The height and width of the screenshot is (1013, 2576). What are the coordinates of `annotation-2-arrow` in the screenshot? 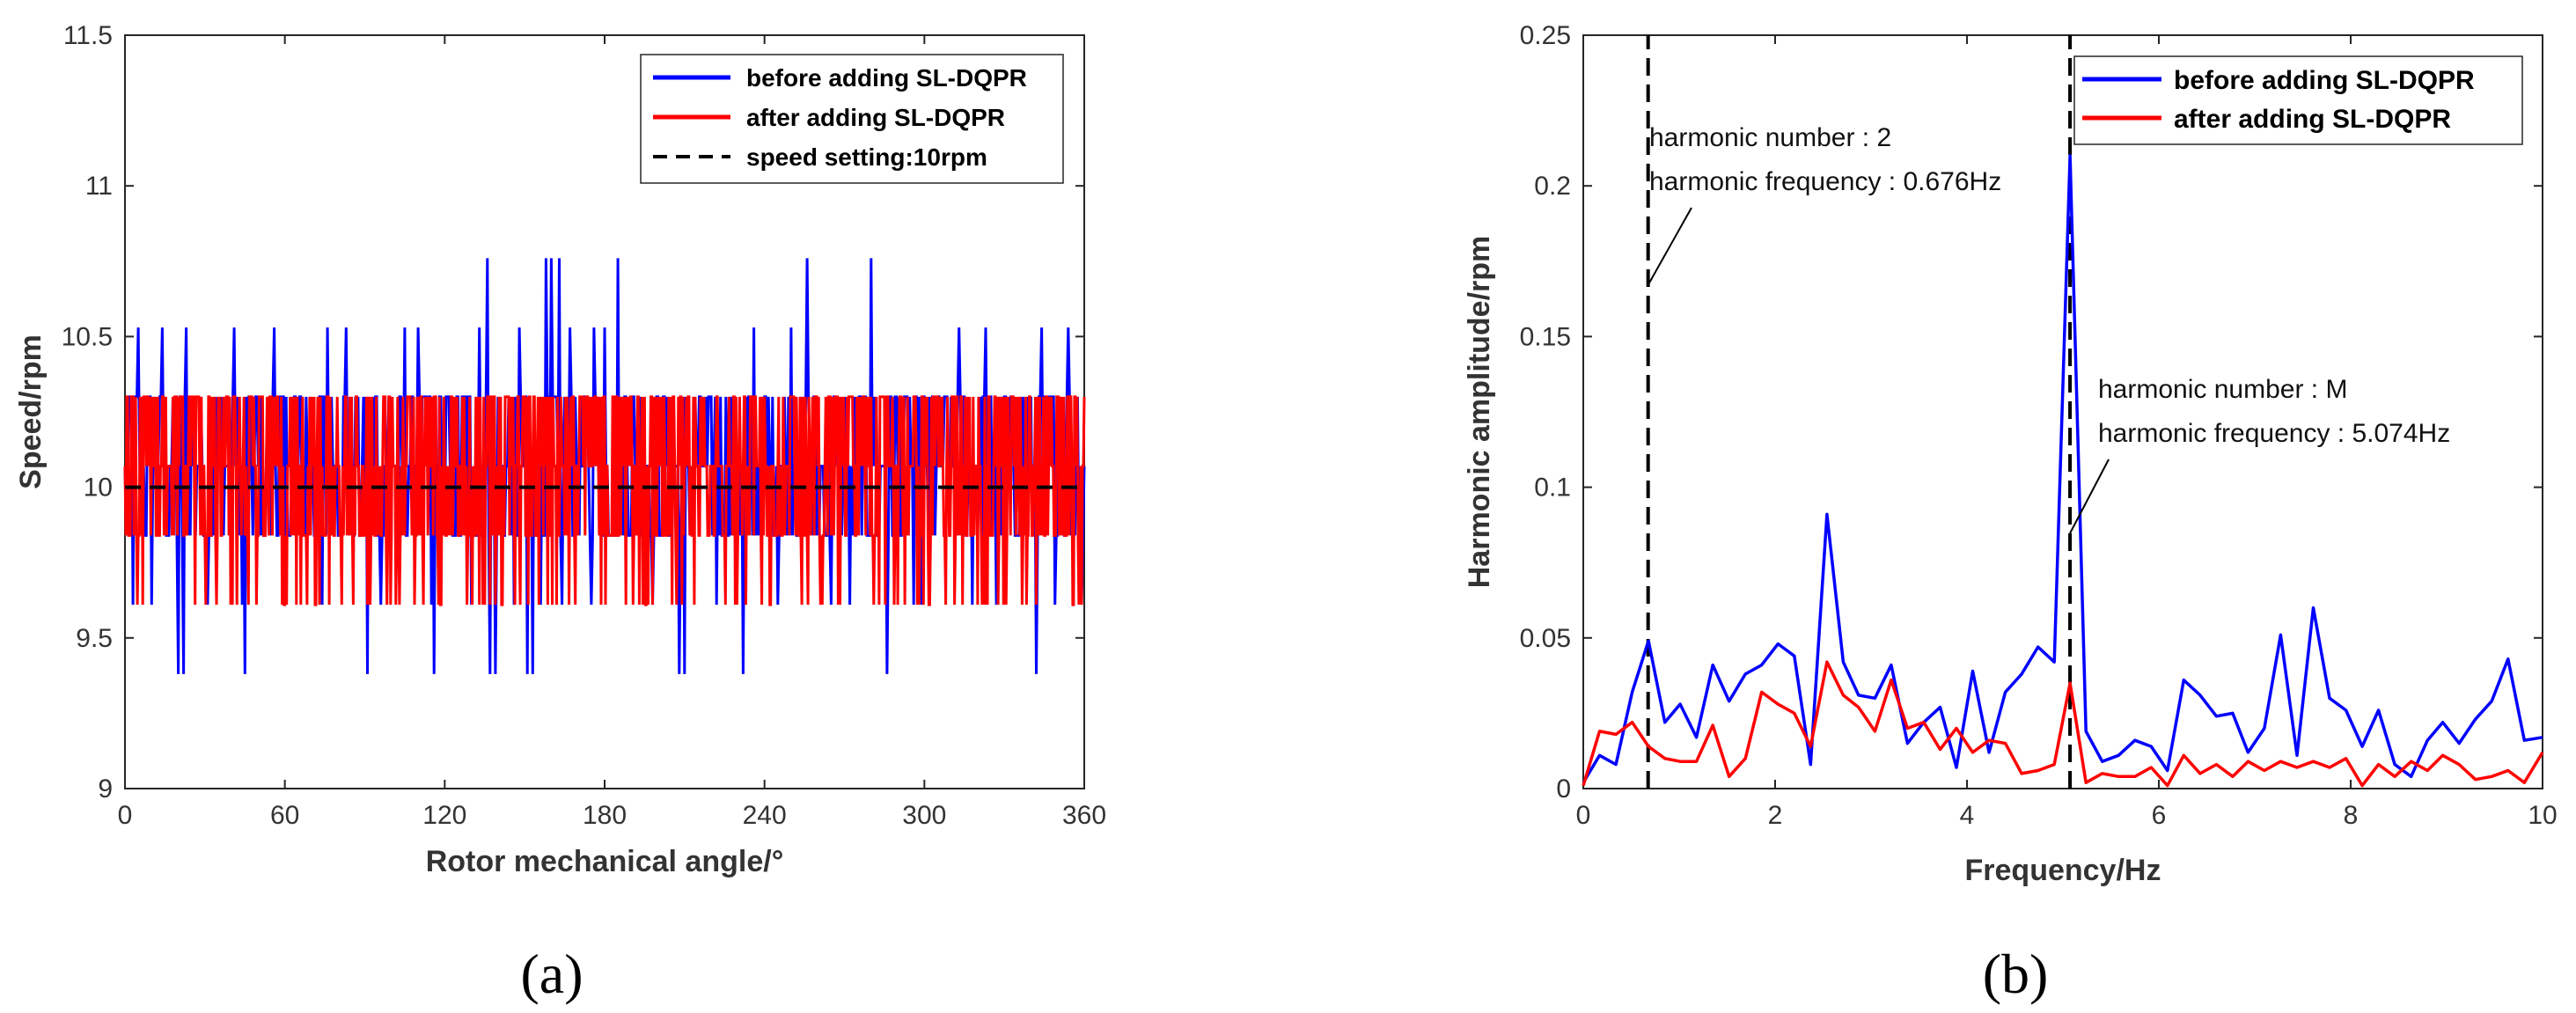 It's located at (1669, 247).